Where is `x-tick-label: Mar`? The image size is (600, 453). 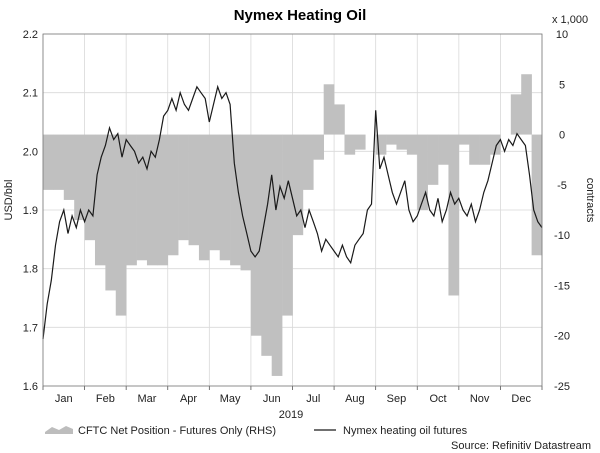
x-tick-label: Mar is located at coordinates (146, 399).